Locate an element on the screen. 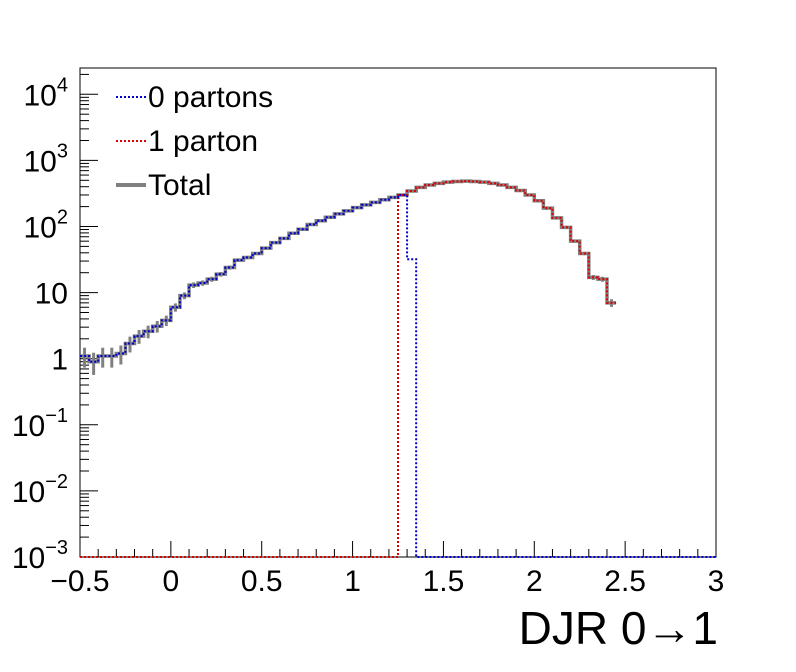 Image resolution: width=796 pixels, height=672 pixels. y-axis-tick-labels: 10⁻³ 10⁻² 10⁻¹ 1 10 10² 10³ 10⁴ is located at coordinates (40, 324).